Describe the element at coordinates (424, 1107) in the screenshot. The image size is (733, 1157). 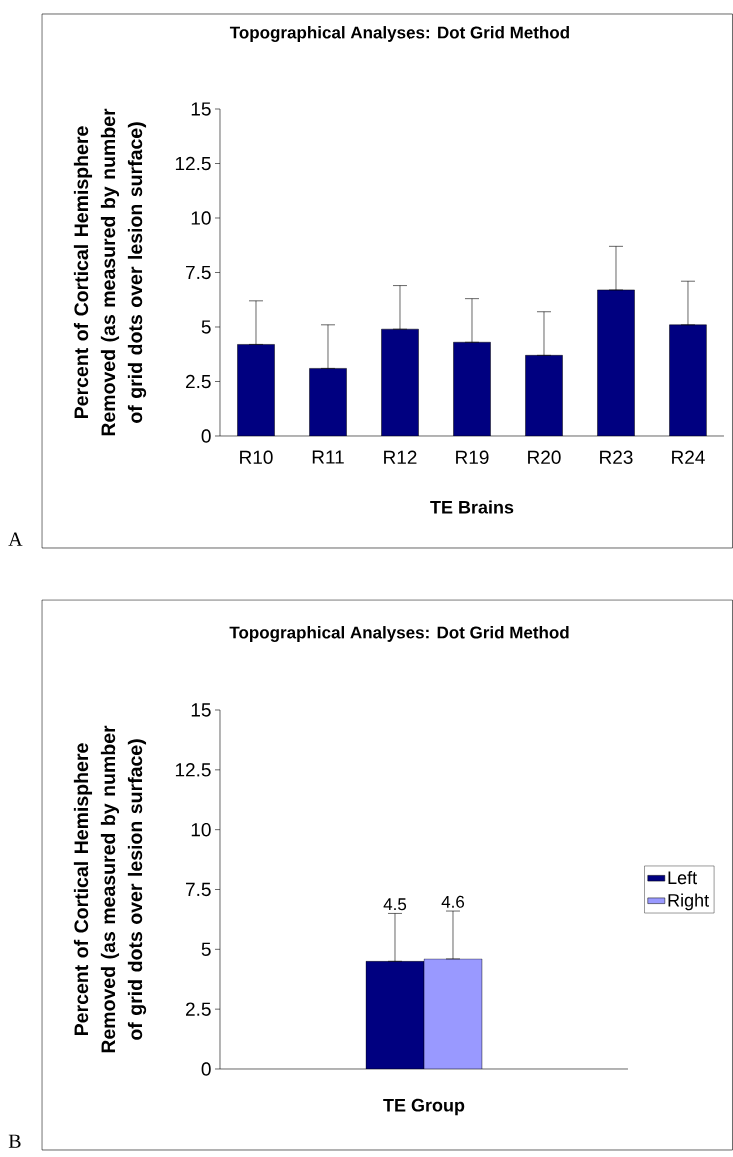
I see `x-axis-title: TE Group` at that location.